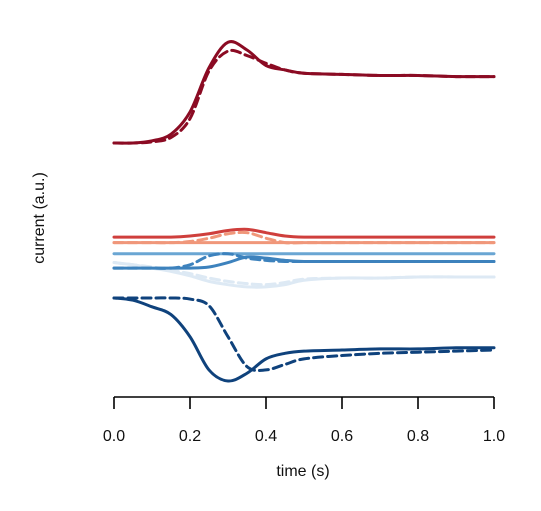 Image resolution: width=541 pixels, height=511 pixels. What do you see at coordinates (39, 218) in the screenshot?
I see `y-axis-label: current (a.u.)` at bounding box center [39, 218].